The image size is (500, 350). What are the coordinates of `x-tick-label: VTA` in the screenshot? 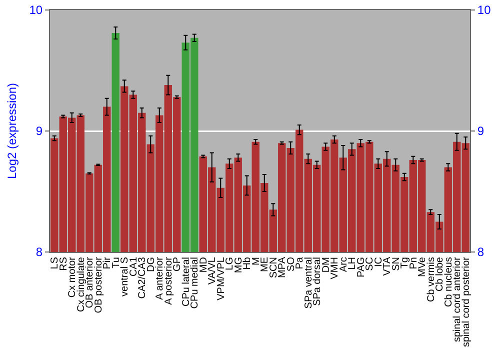 It's located at (388, 266).